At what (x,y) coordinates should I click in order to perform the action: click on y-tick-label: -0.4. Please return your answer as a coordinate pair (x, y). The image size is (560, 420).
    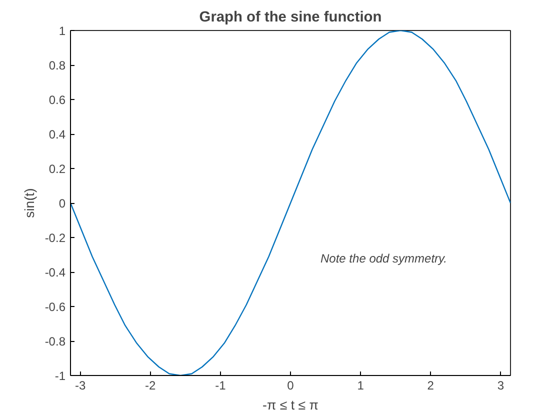
    Looking at the image, I should click on (55, 273).